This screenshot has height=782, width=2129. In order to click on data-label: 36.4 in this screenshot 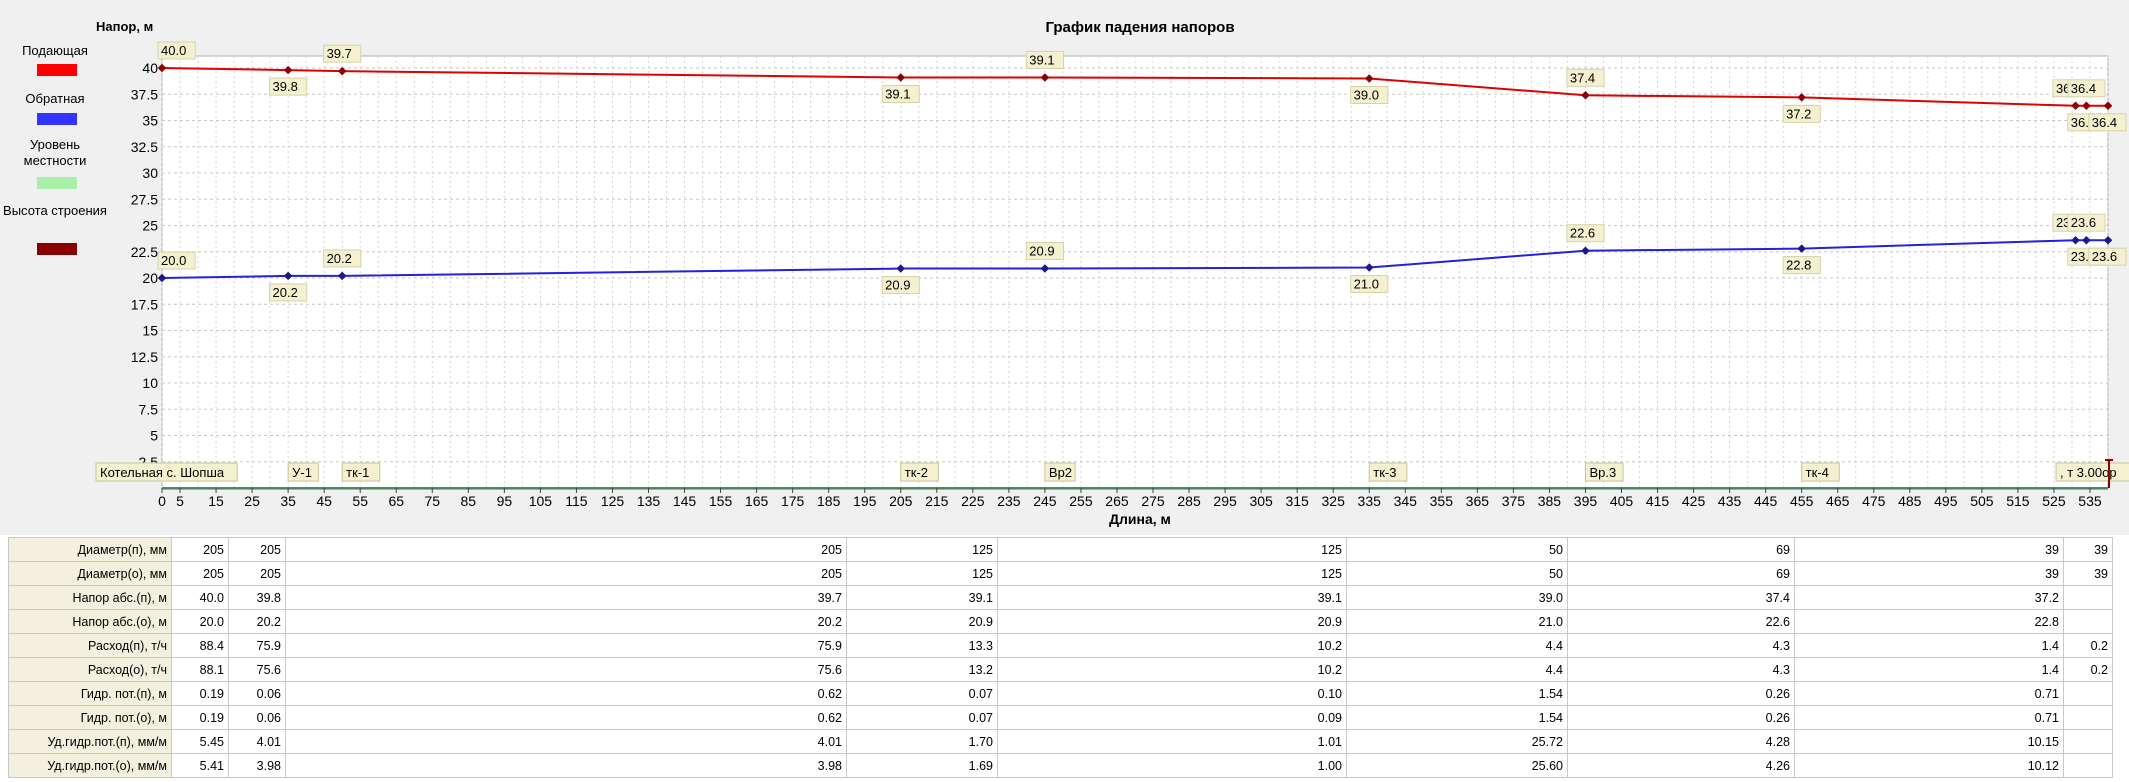, I will do `click(2083, 88)`.